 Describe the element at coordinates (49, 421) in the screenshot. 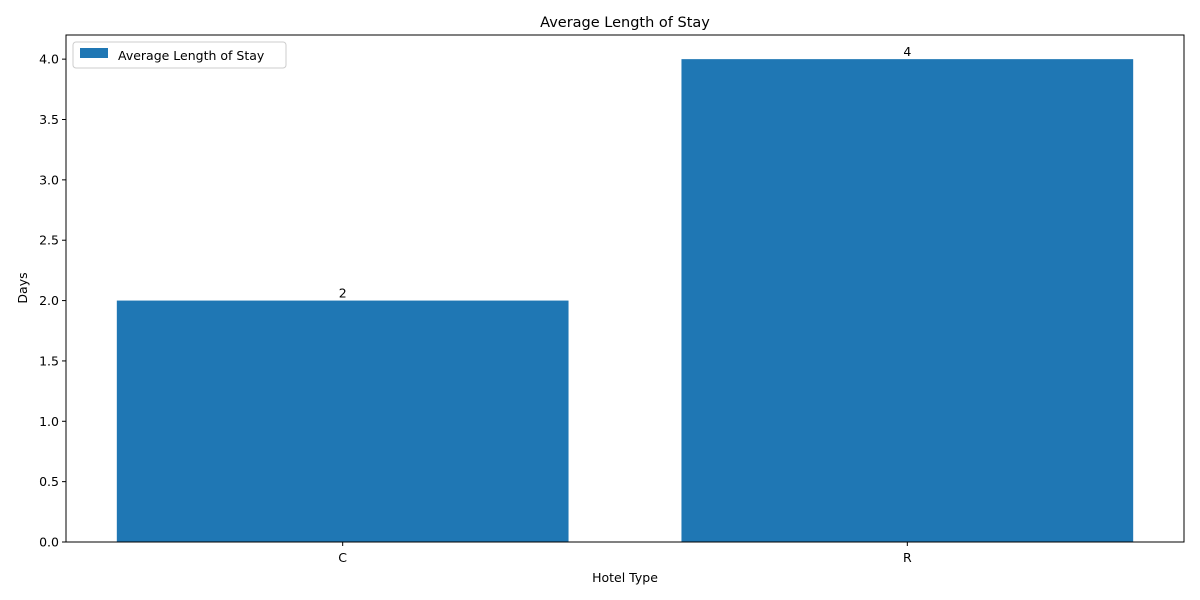

I see `y-tick-label: 1.0` at that location.